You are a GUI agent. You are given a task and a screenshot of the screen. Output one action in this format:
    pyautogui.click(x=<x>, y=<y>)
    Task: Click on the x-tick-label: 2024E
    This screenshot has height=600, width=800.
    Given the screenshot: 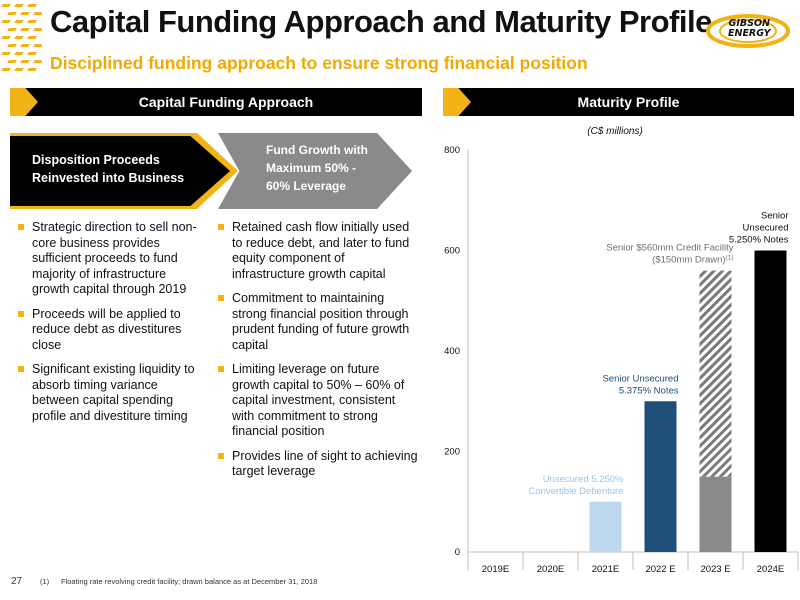 What is the action you would take?
    pyautogui.click(x=770, y=569)
    